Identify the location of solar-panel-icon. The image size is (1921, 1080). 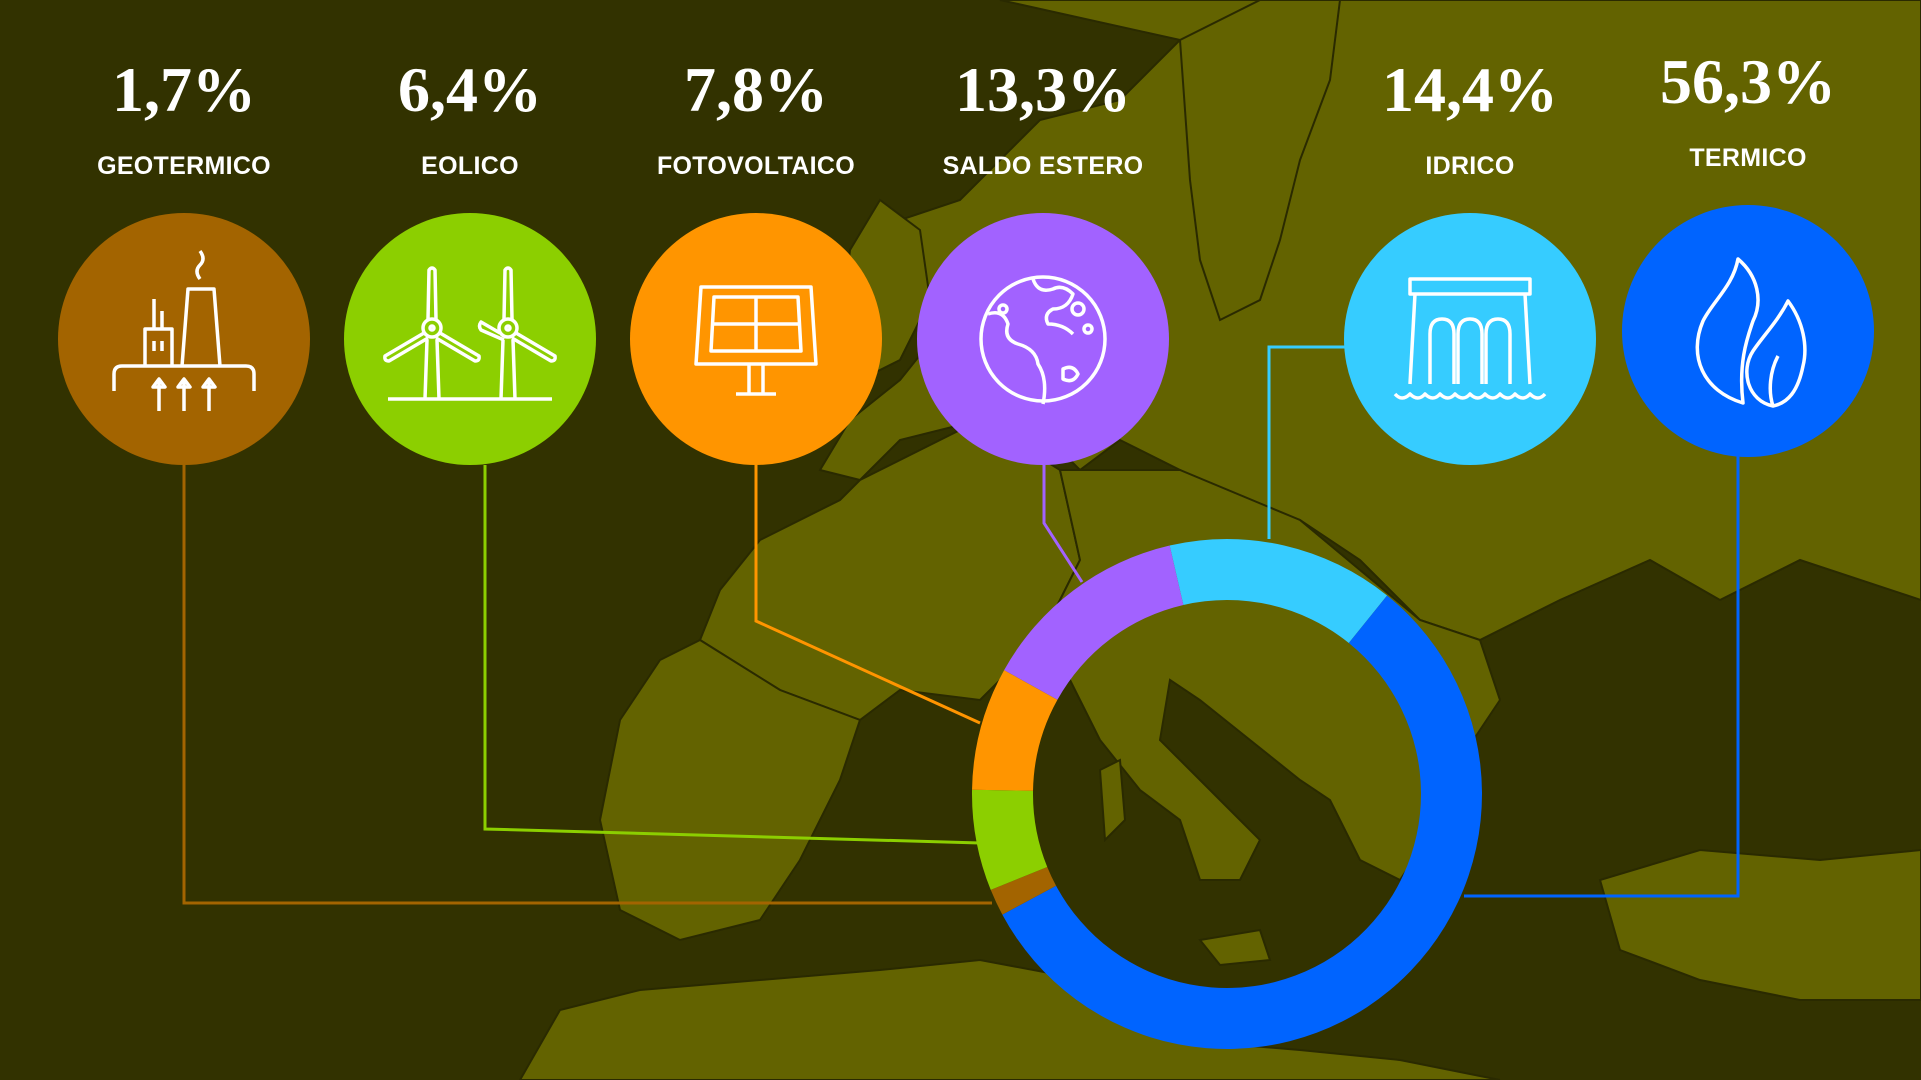
(756, 340).